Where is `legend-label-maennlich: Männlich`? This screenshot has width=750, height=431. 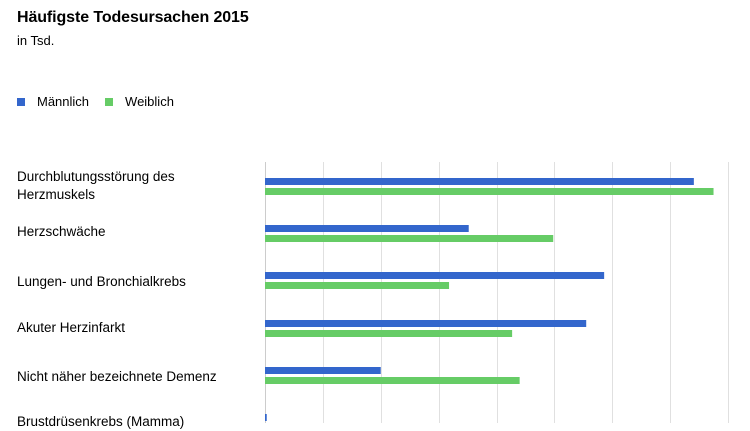
legend-label-maennlich: Männlich is located at coordinates (63, 101).